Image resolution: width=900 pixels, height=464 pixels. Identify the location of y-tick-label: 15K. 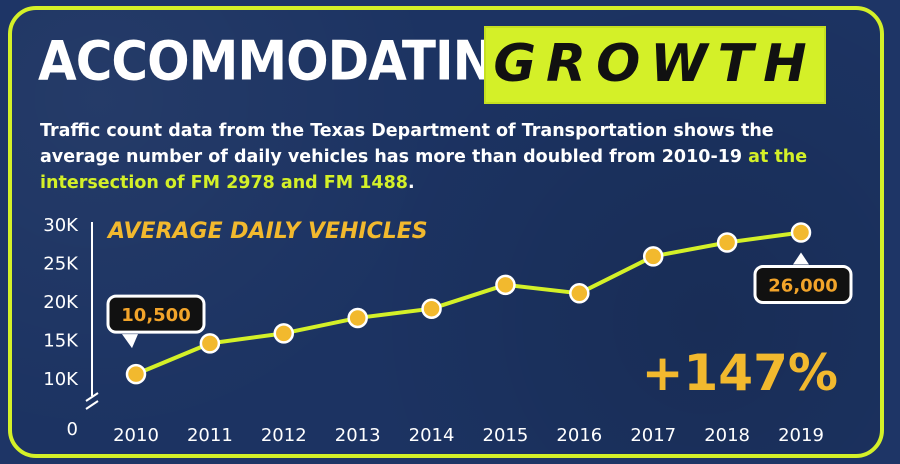
(61, 341).